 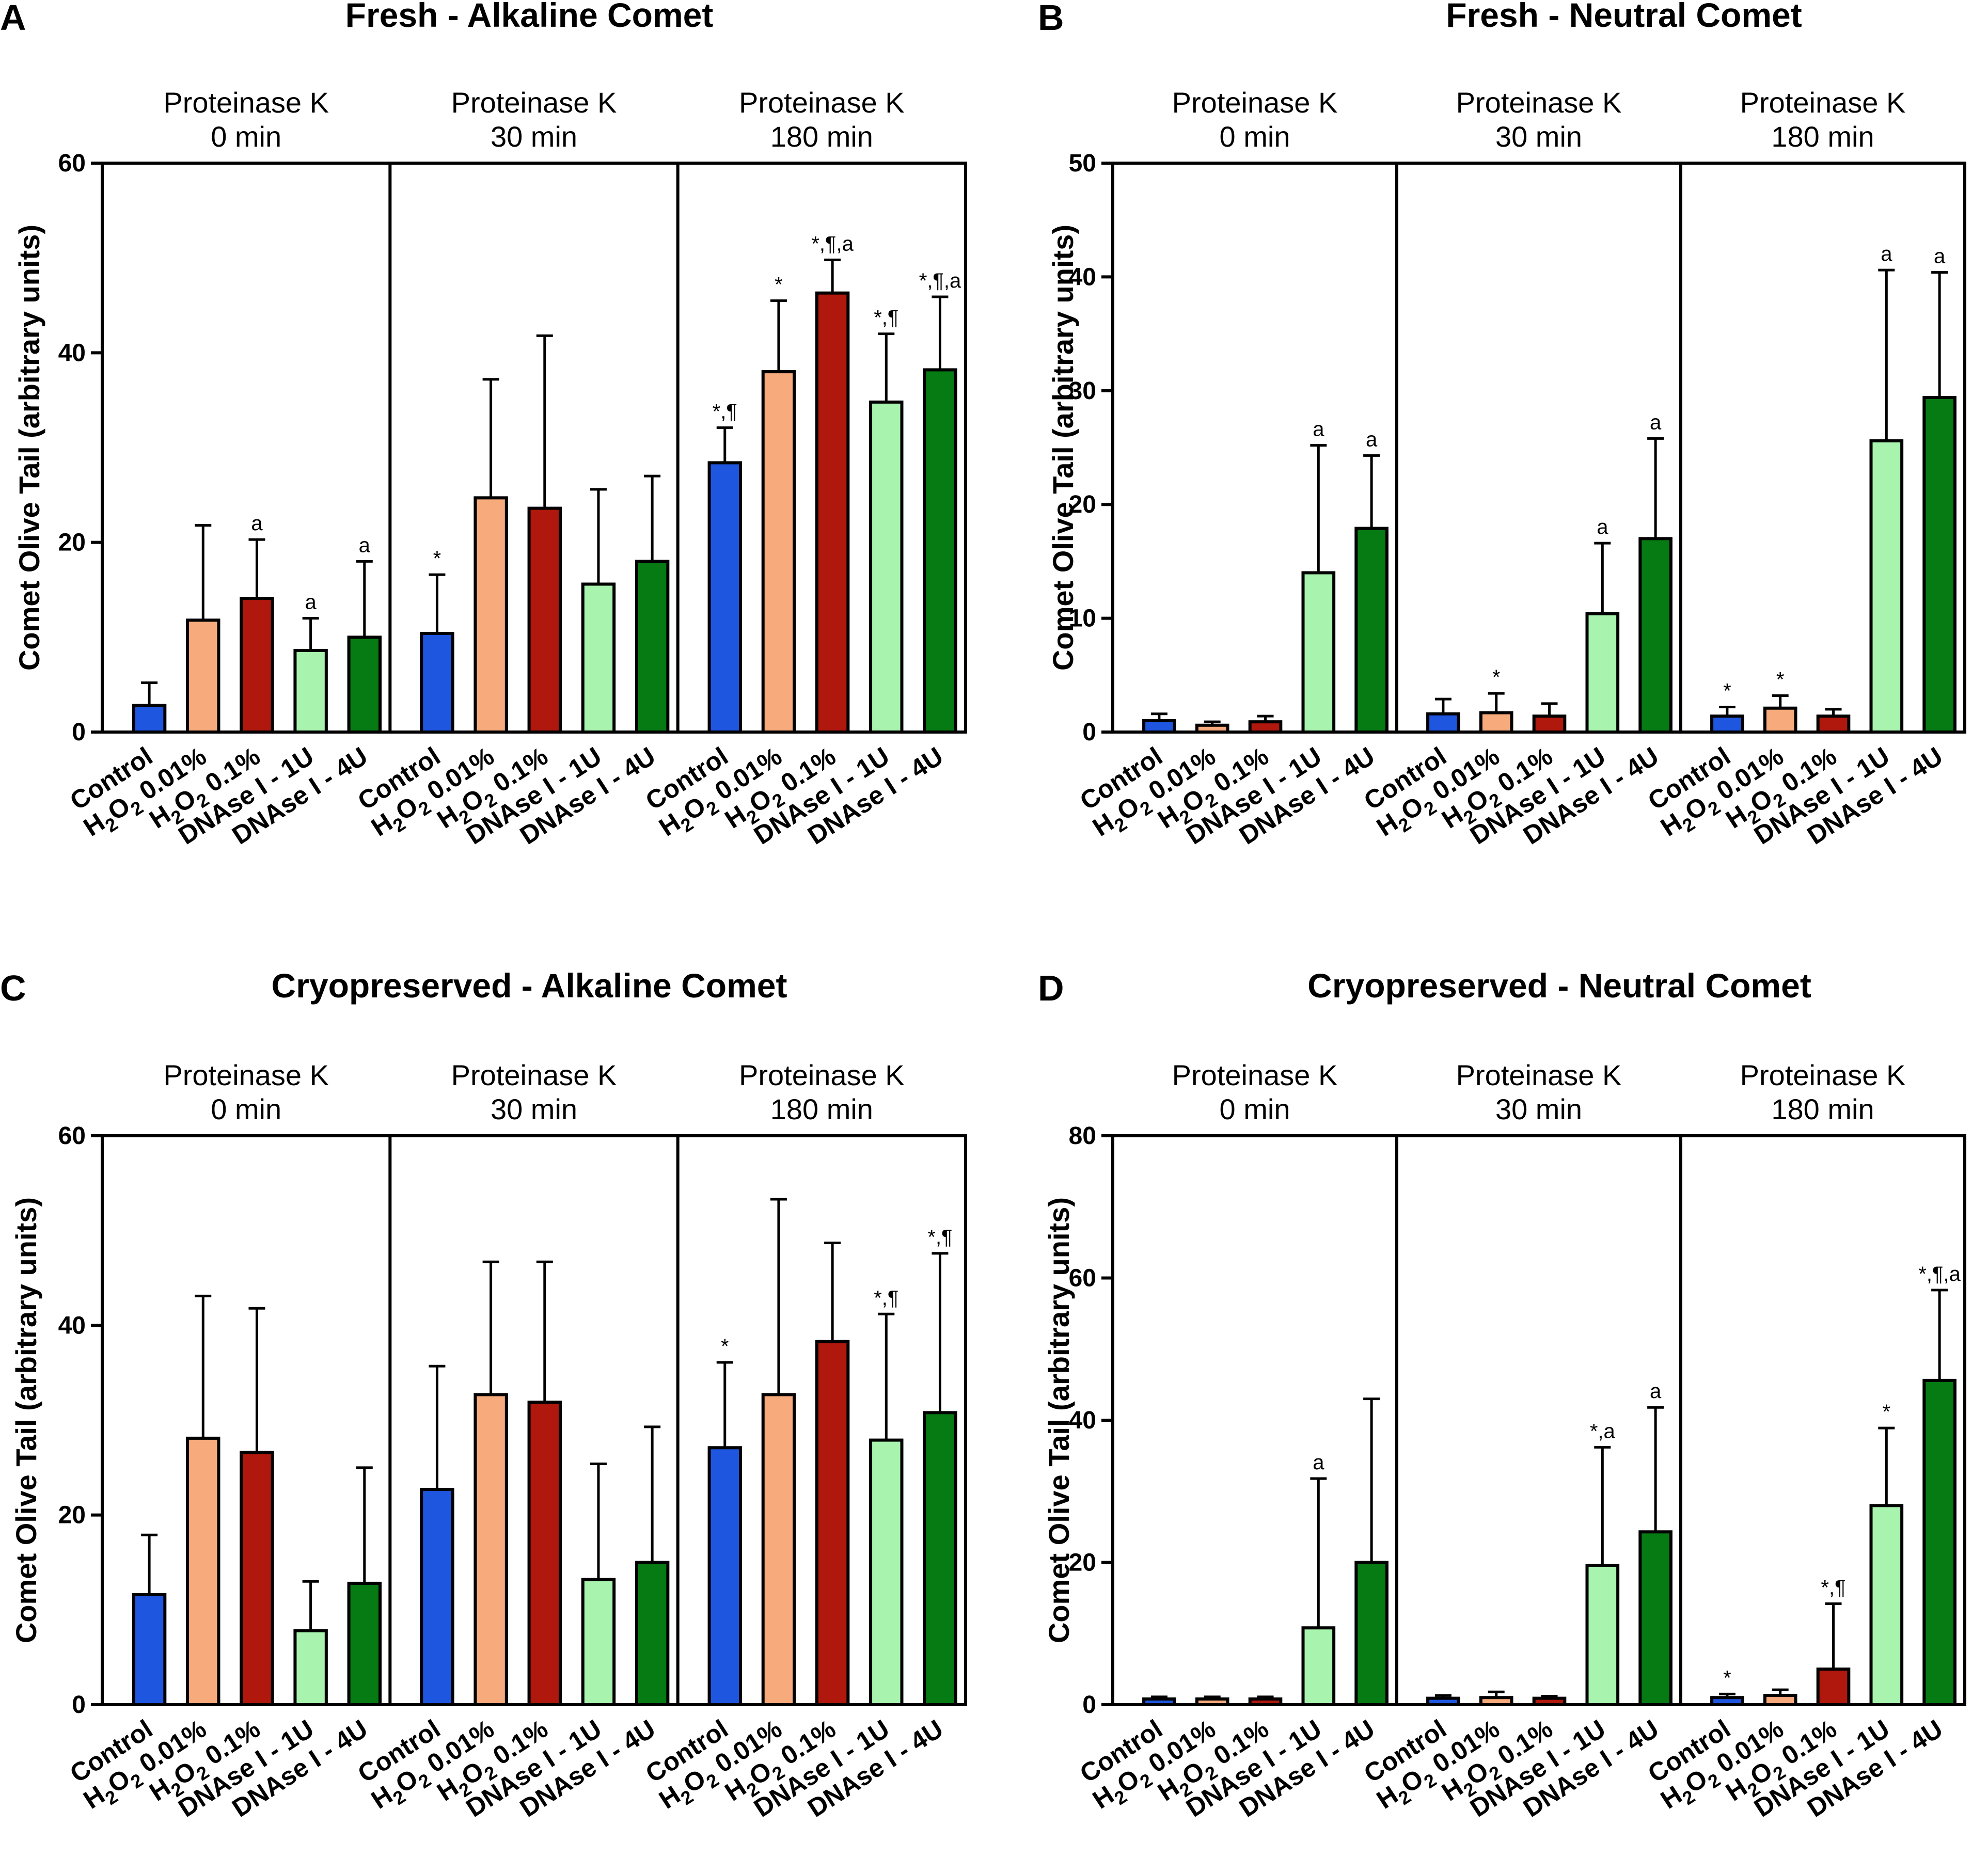 I want to click on plot-frame, so click(x=1539, y=1420).